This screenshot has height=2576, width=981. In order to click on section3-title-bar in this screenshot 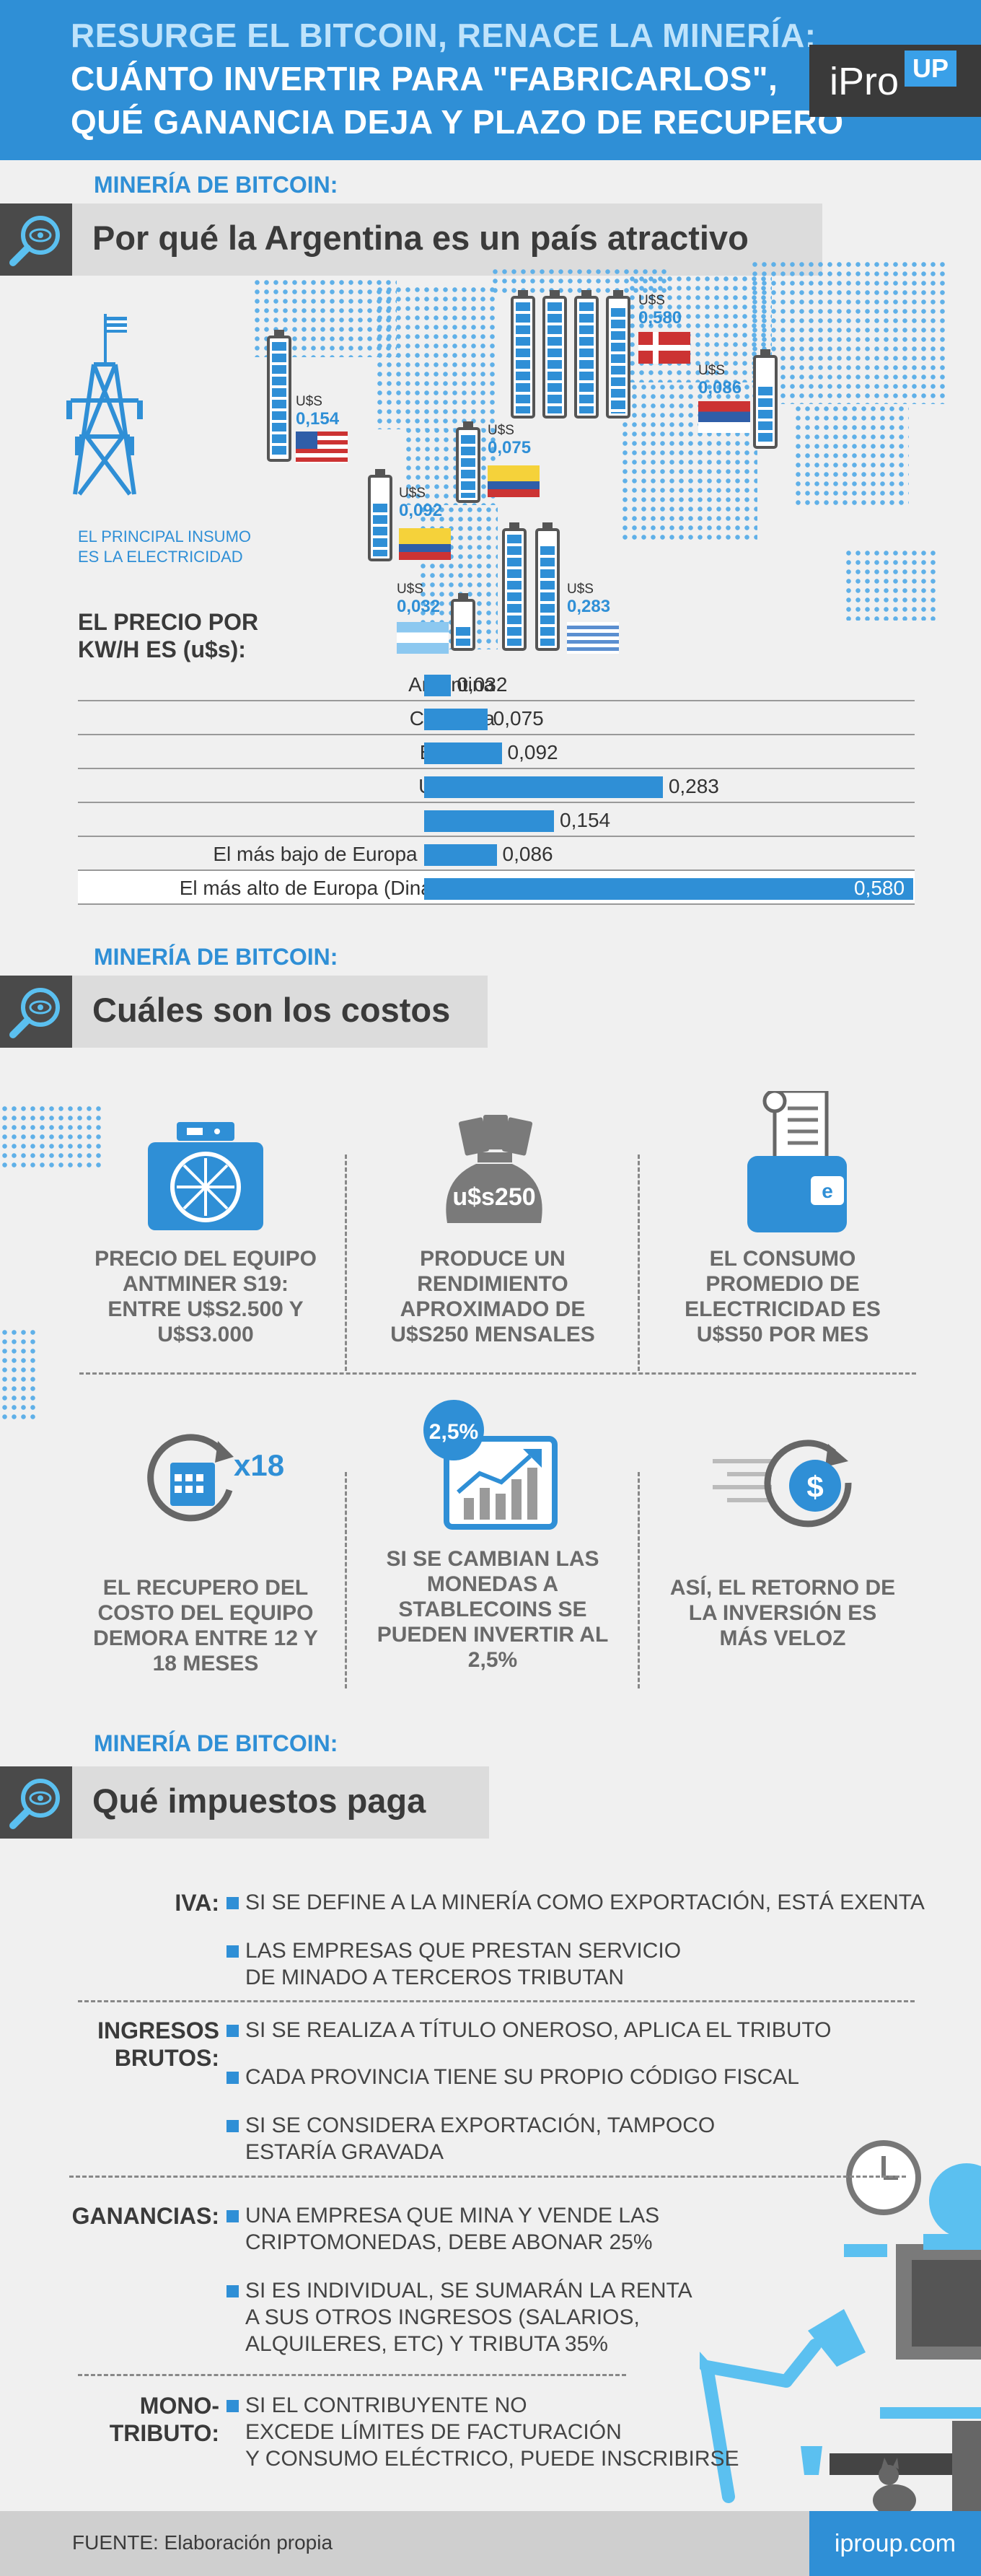, I will do `click(244, 1802)`.